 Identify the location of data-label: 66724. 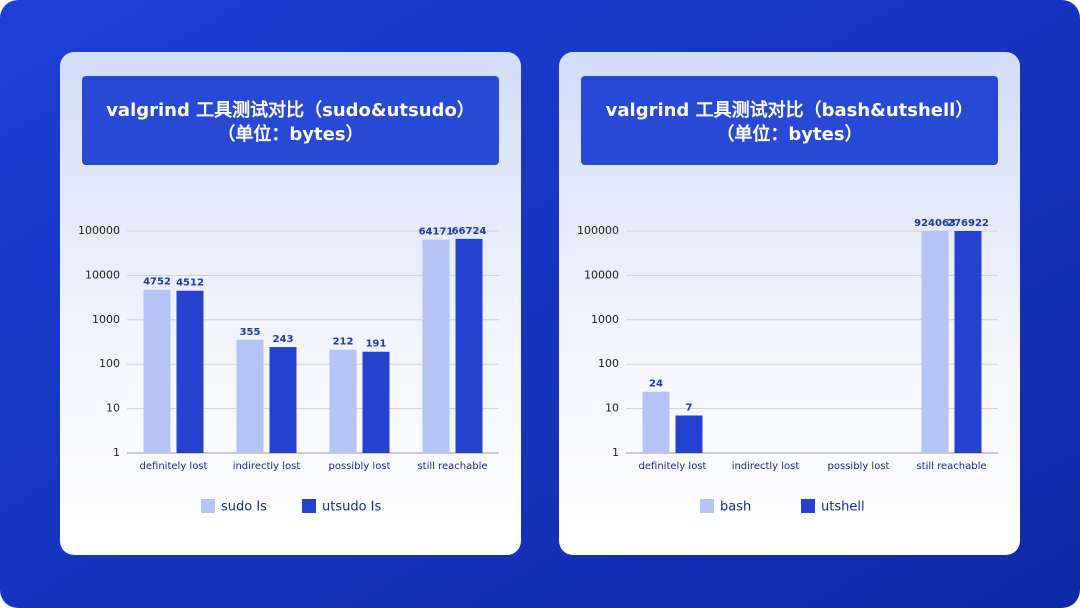
(469, 231).